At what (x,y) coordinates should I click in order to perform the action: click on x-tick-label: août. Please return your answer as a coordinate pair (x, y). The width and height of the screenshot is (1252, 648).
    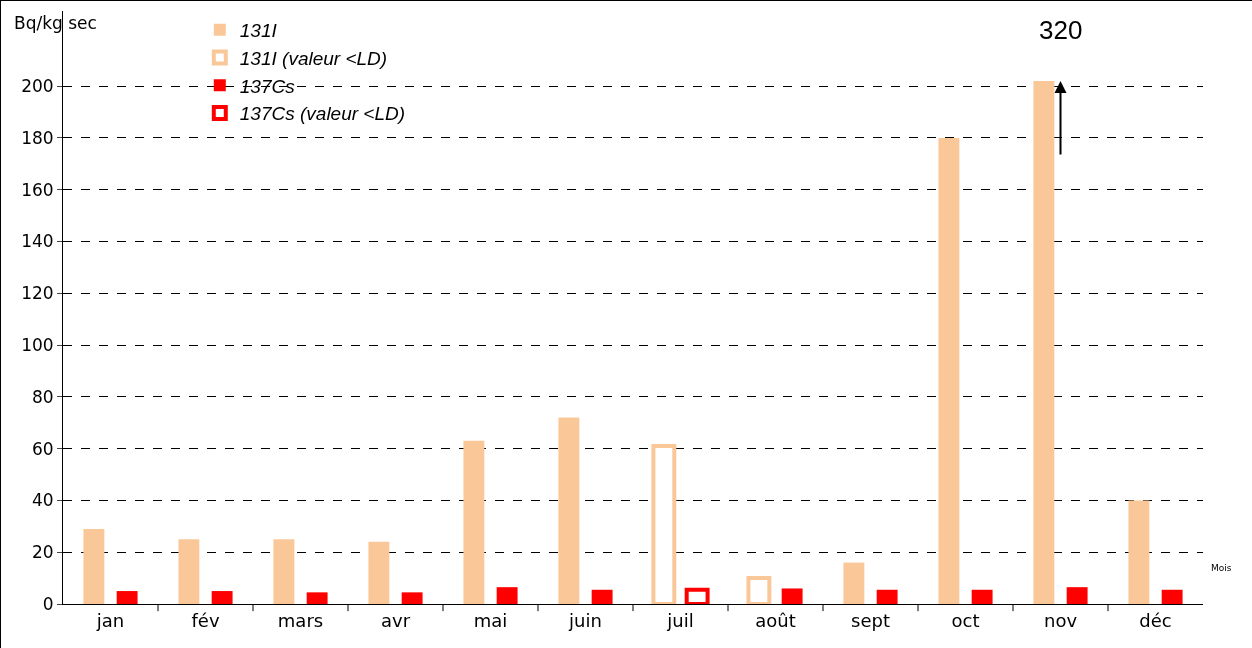
    Looking at the image, I should click on (775, 620).